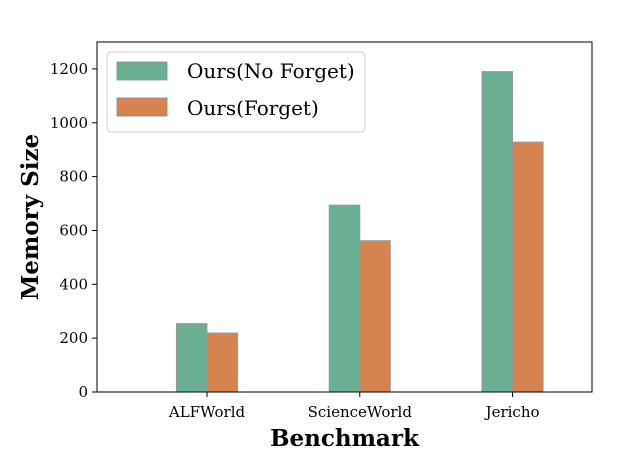  Describe the element at coordinates (83, 392) in the screenshot. I see `y-tick-label: 0` at that location.